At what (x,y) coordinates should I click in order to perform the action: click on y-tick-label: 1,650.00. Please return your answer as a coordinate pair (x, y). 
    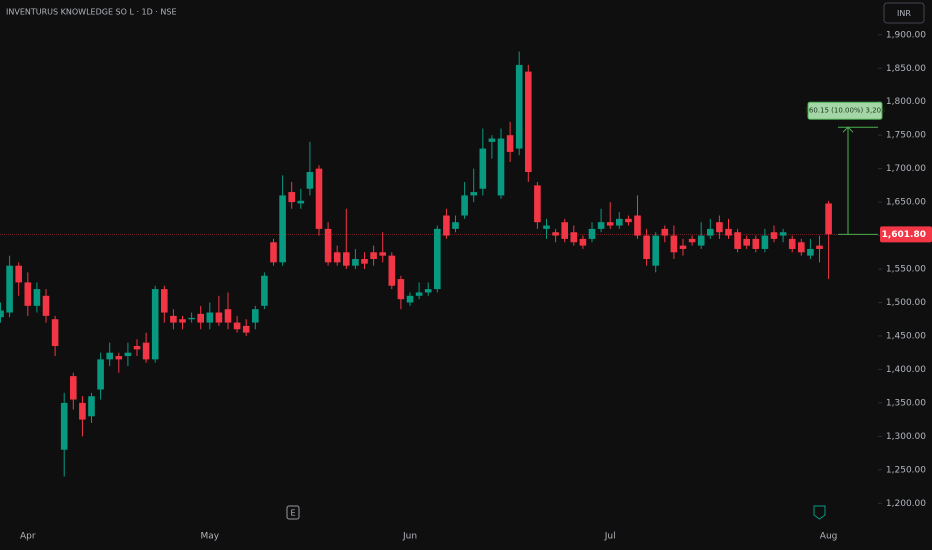
    Looking at the image, I should click on (906, 203).